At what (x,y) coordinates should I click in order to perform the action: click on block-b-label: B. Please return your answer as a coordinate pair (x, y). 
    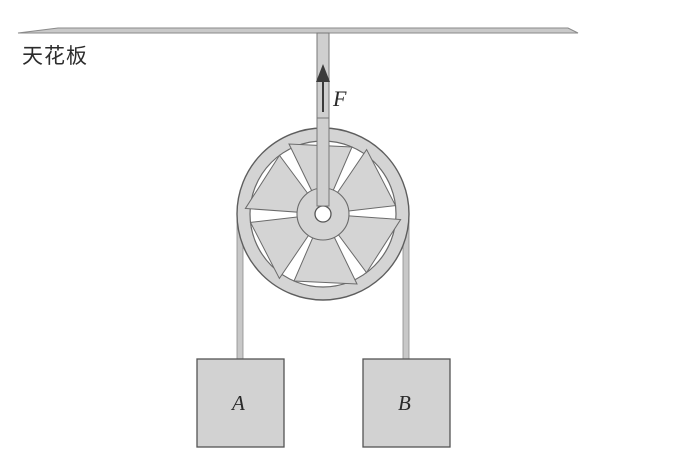
    Looking at the image, I should click on (404, 403).